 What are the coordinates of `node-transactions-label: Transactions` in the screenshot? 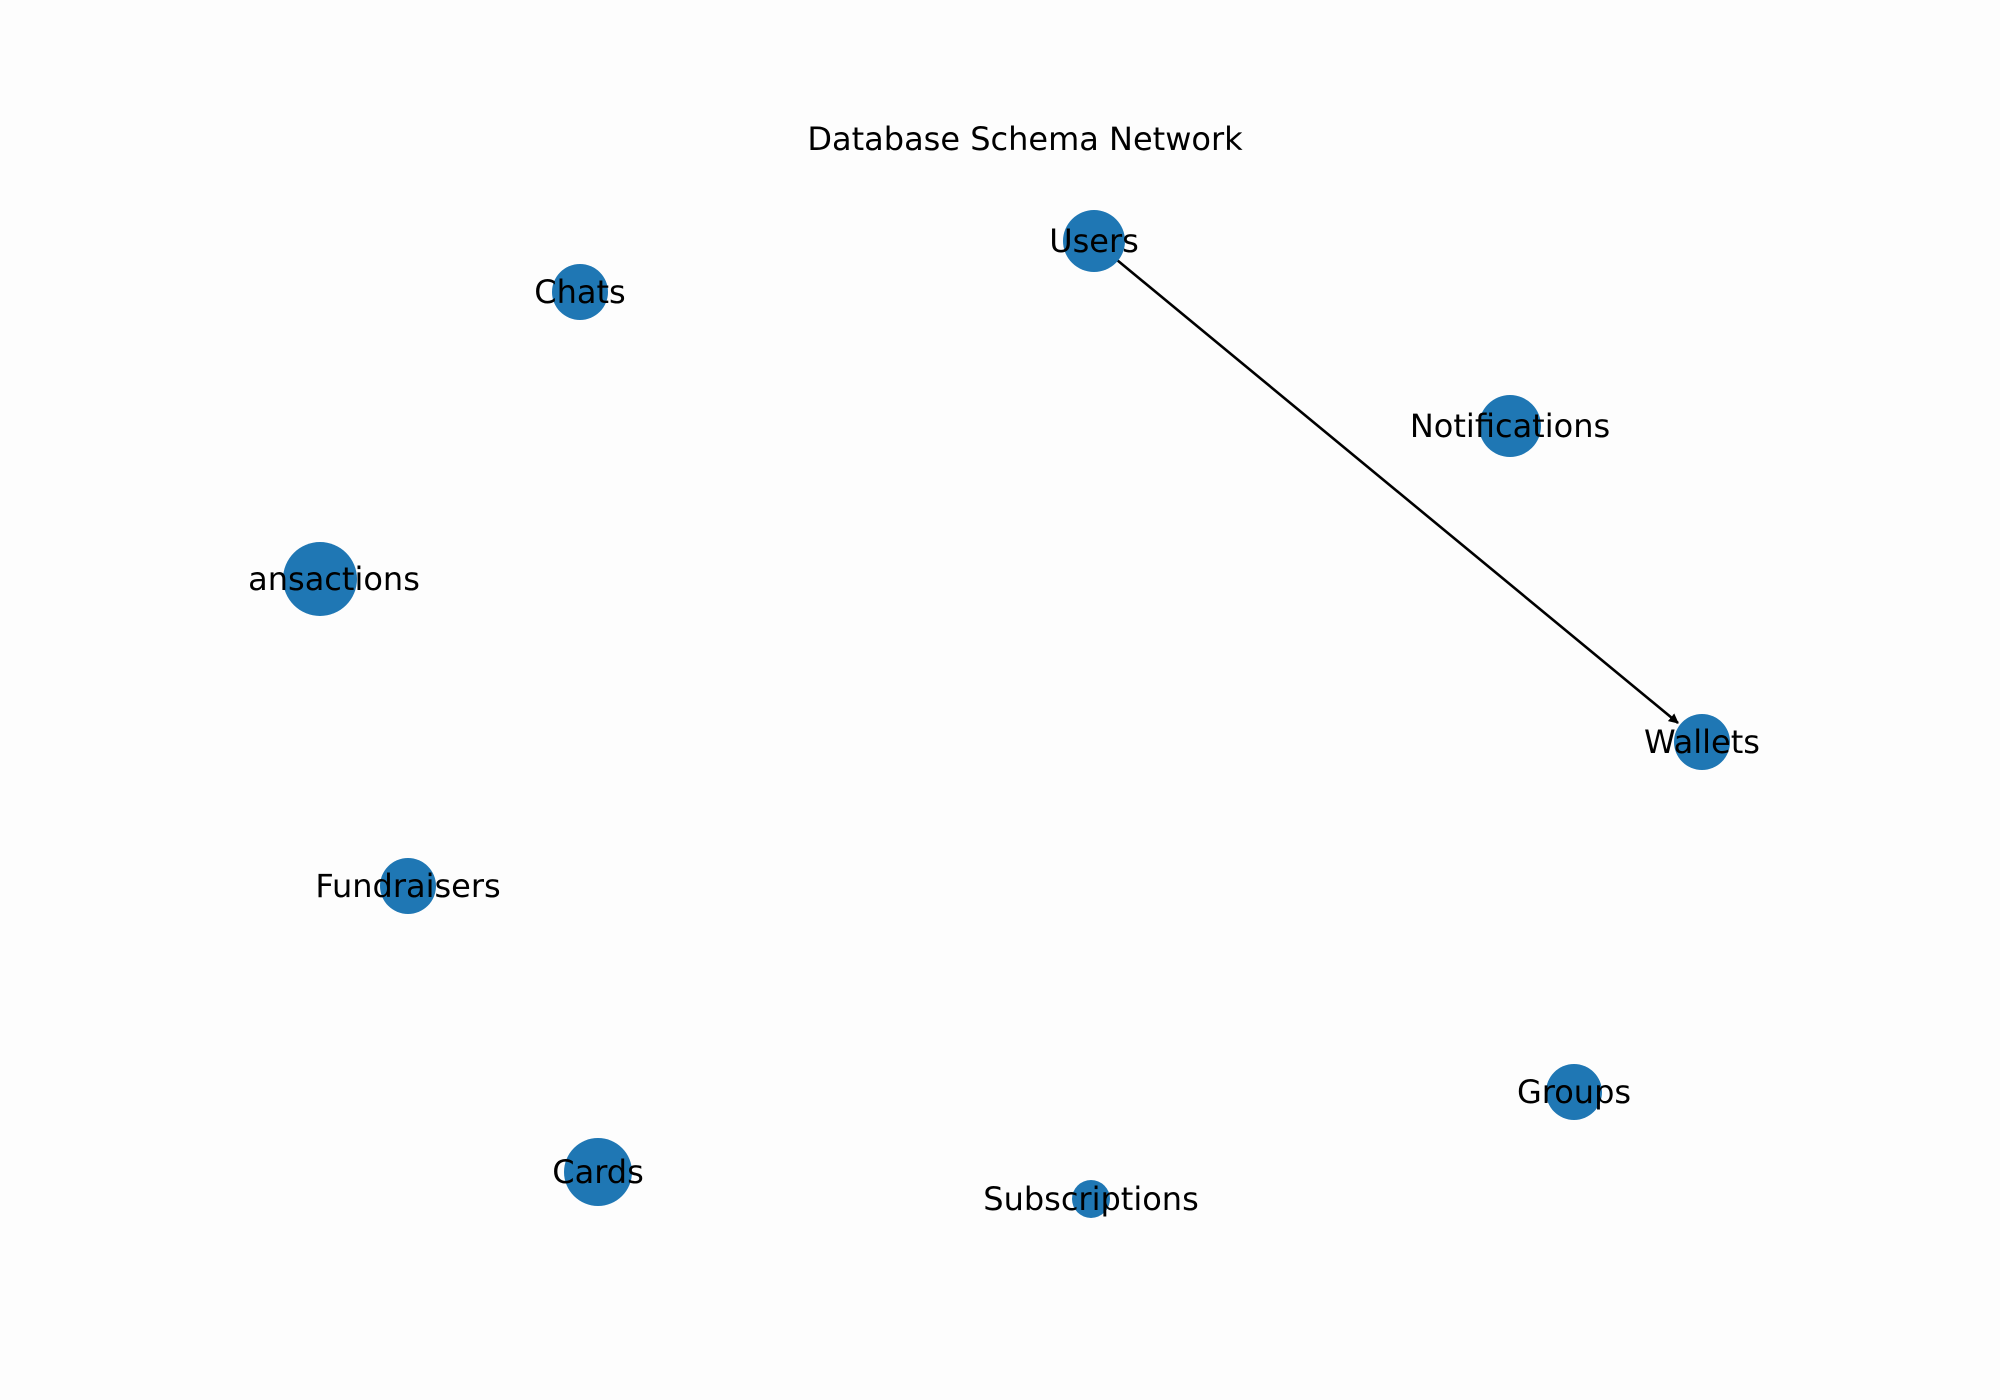 It's located at (319, 579).